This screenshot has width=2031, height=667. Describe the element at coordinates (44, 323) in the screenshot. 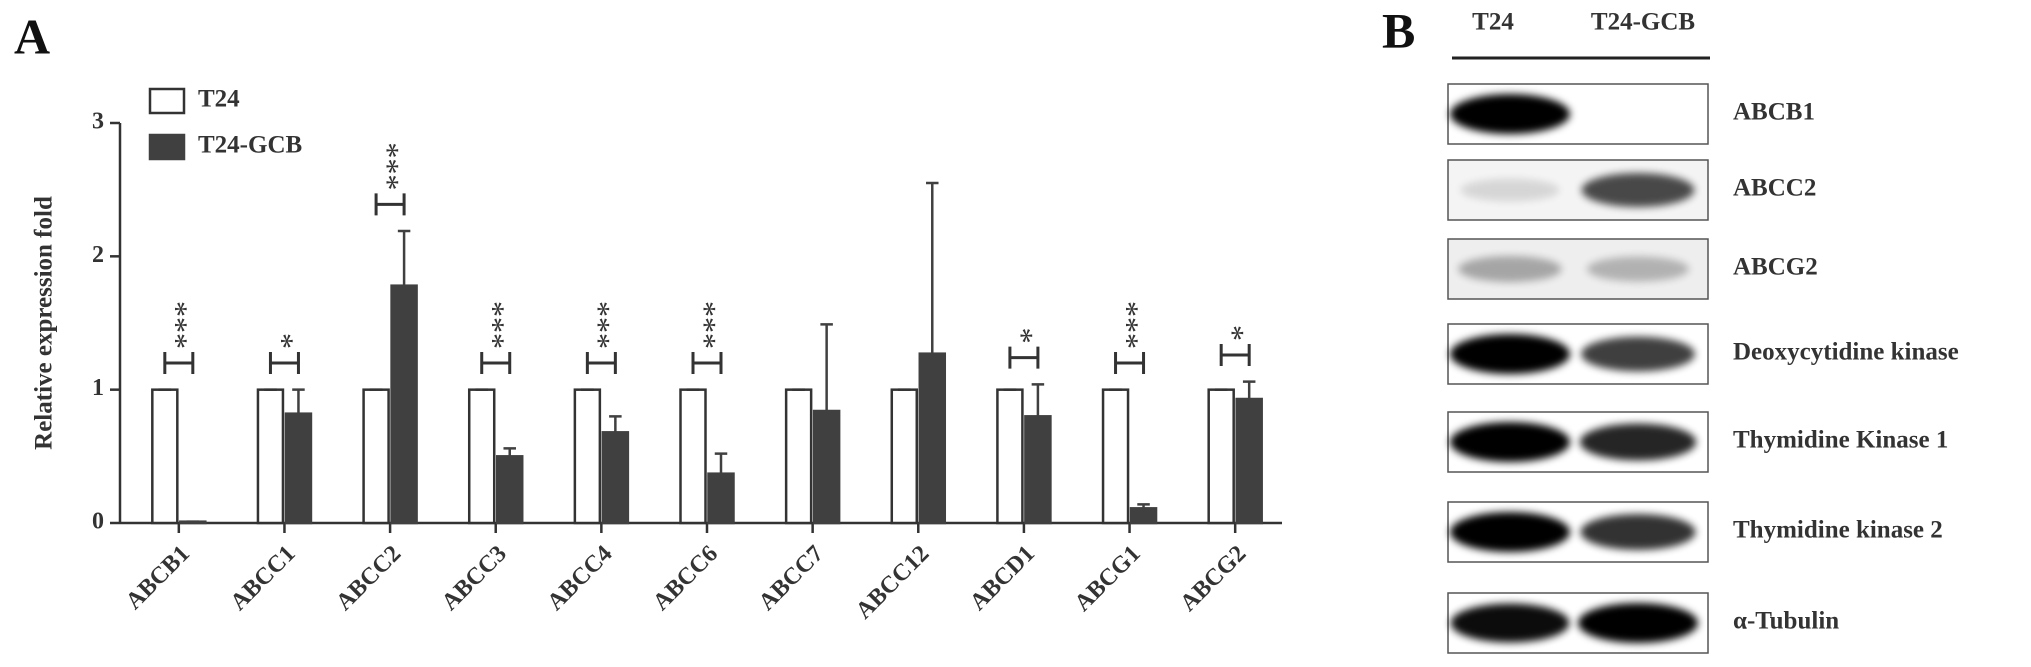

I see `y-axis-label: Relative expression fold` at that location.